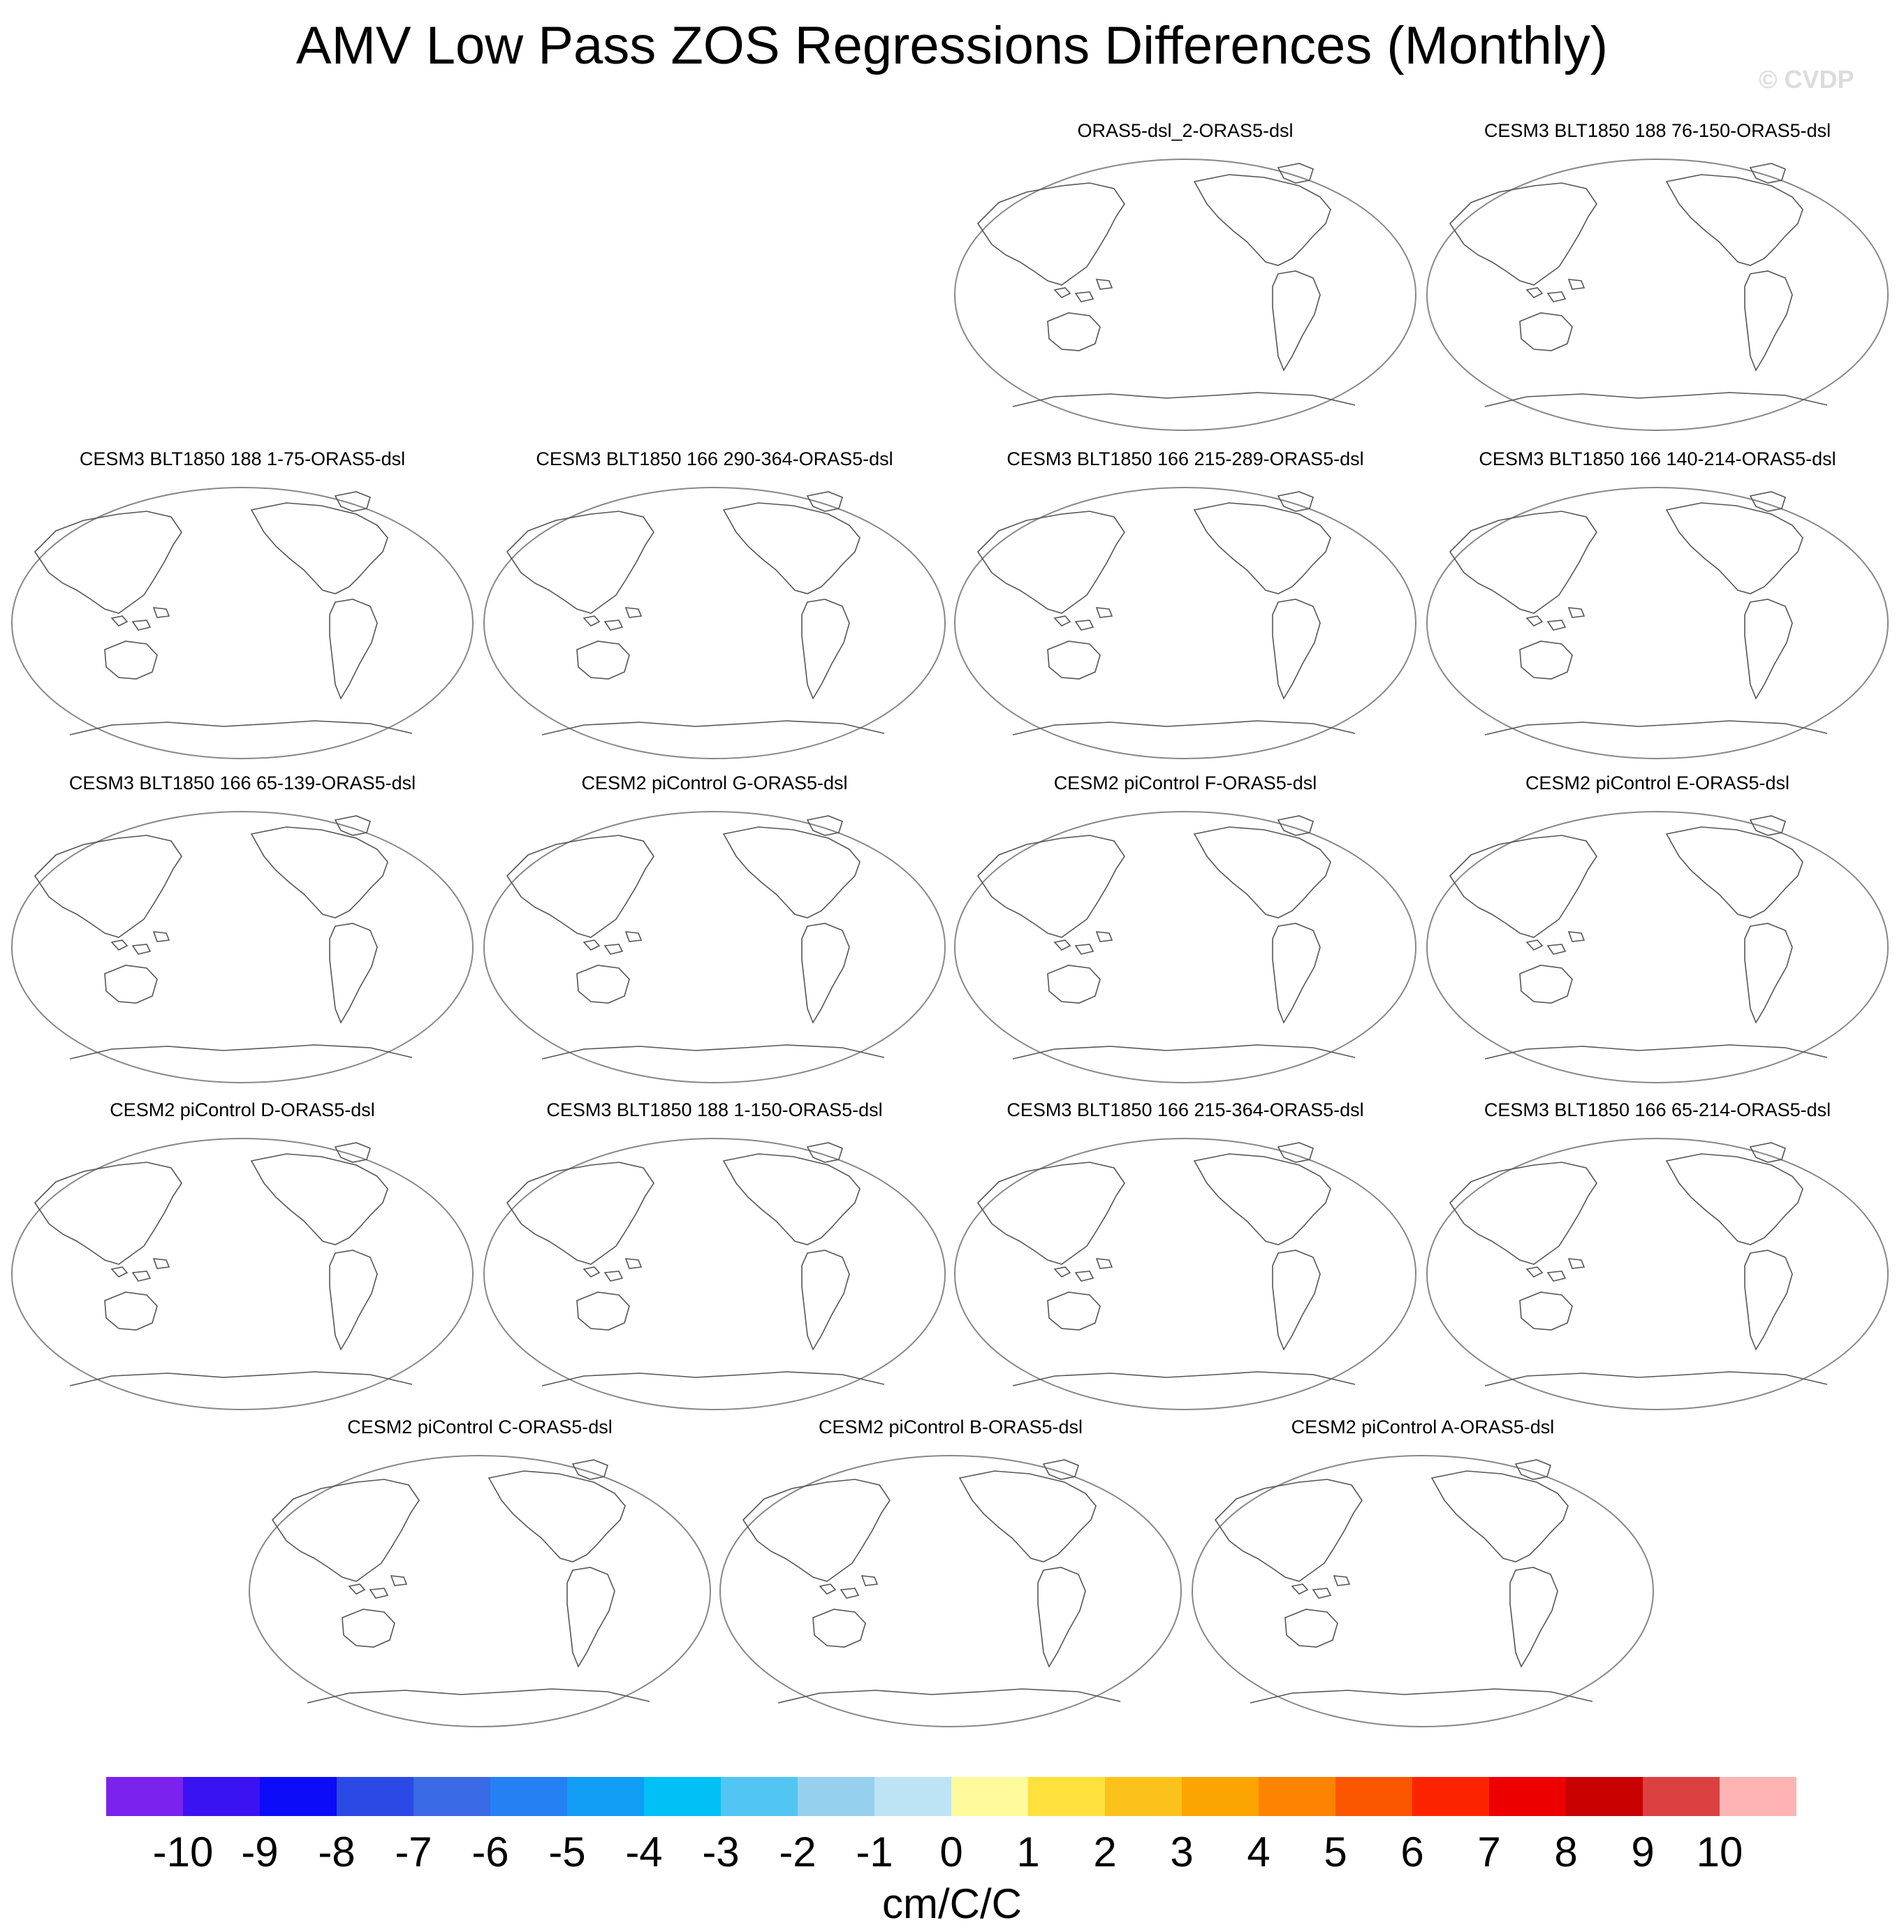  What do you see at coordinates (1658, 783) in the screenshot?
I see `panel-title: CESM2 piControl E-ORAS5-dsl` at bounding box center [1658, 783].